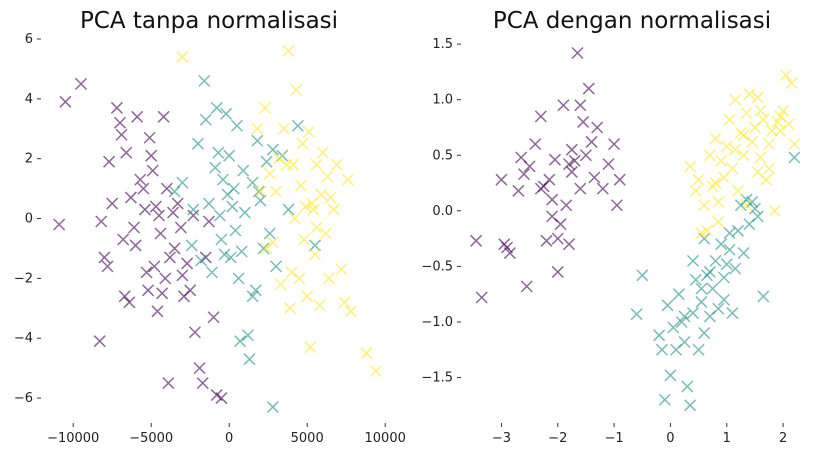 This screenshot has height=455, width=818. Describe the element at coordinates (29, 99) in the screenshot. I see `y-tick-label: 4` at that location.